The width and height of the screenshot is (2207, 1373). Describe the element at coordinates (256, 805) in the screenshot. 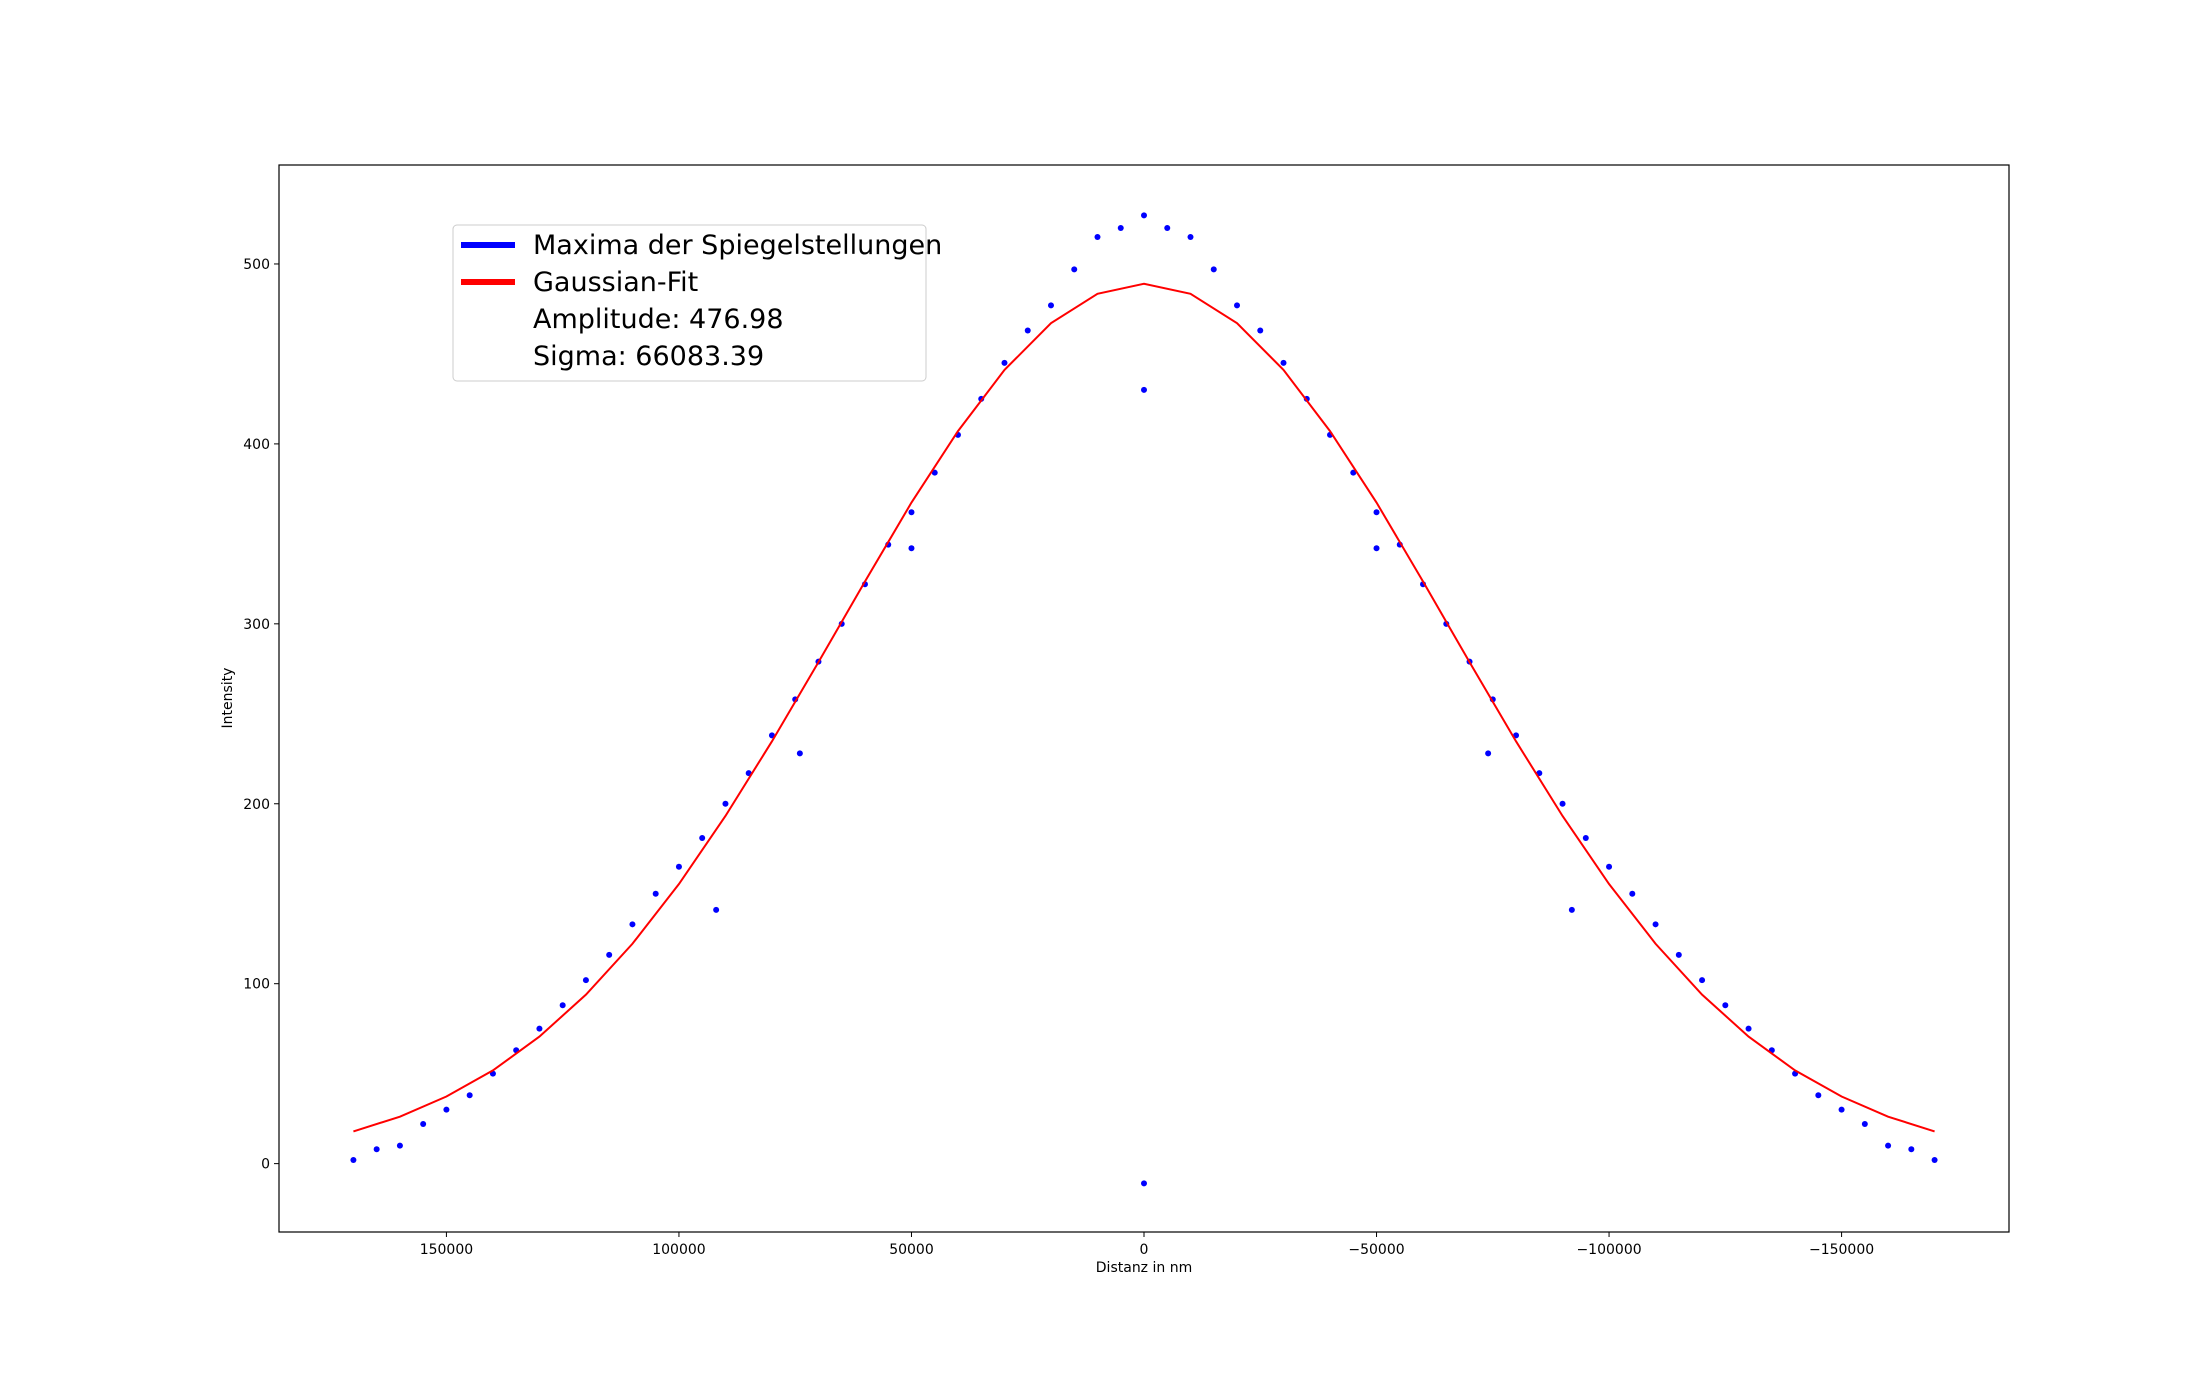

I see `y-tick-label: 200` at that location.